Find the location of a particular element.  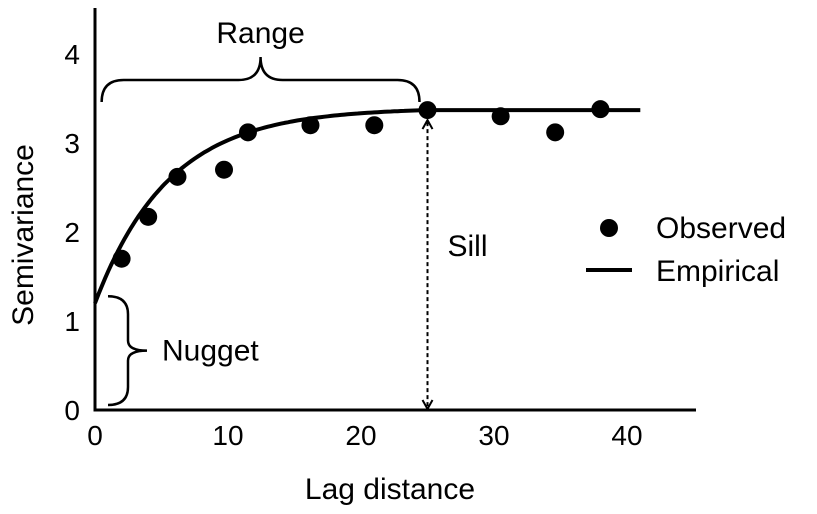

legend-empirical-label: Empirical is located at coordinates (717, 271).